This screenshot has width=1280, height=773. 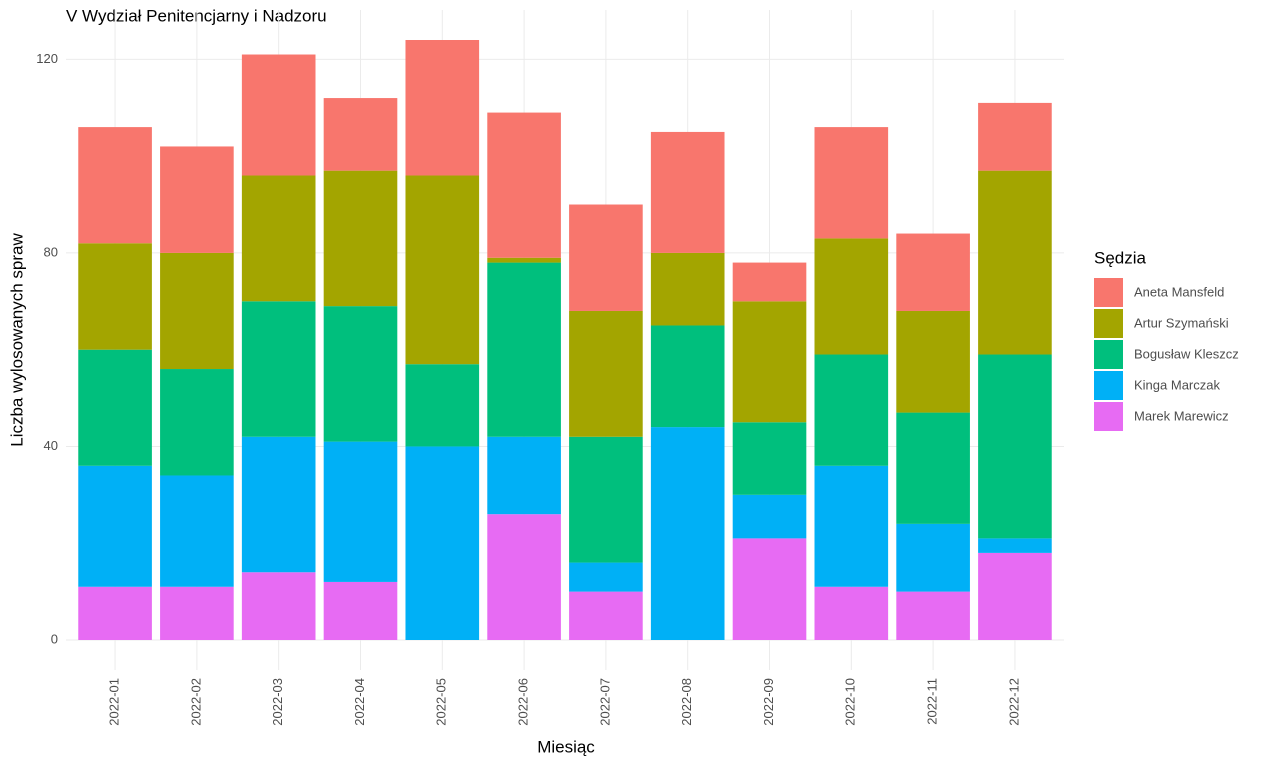 I want to click on x-tick-label: 2022-02, so click(x=195, y=702).